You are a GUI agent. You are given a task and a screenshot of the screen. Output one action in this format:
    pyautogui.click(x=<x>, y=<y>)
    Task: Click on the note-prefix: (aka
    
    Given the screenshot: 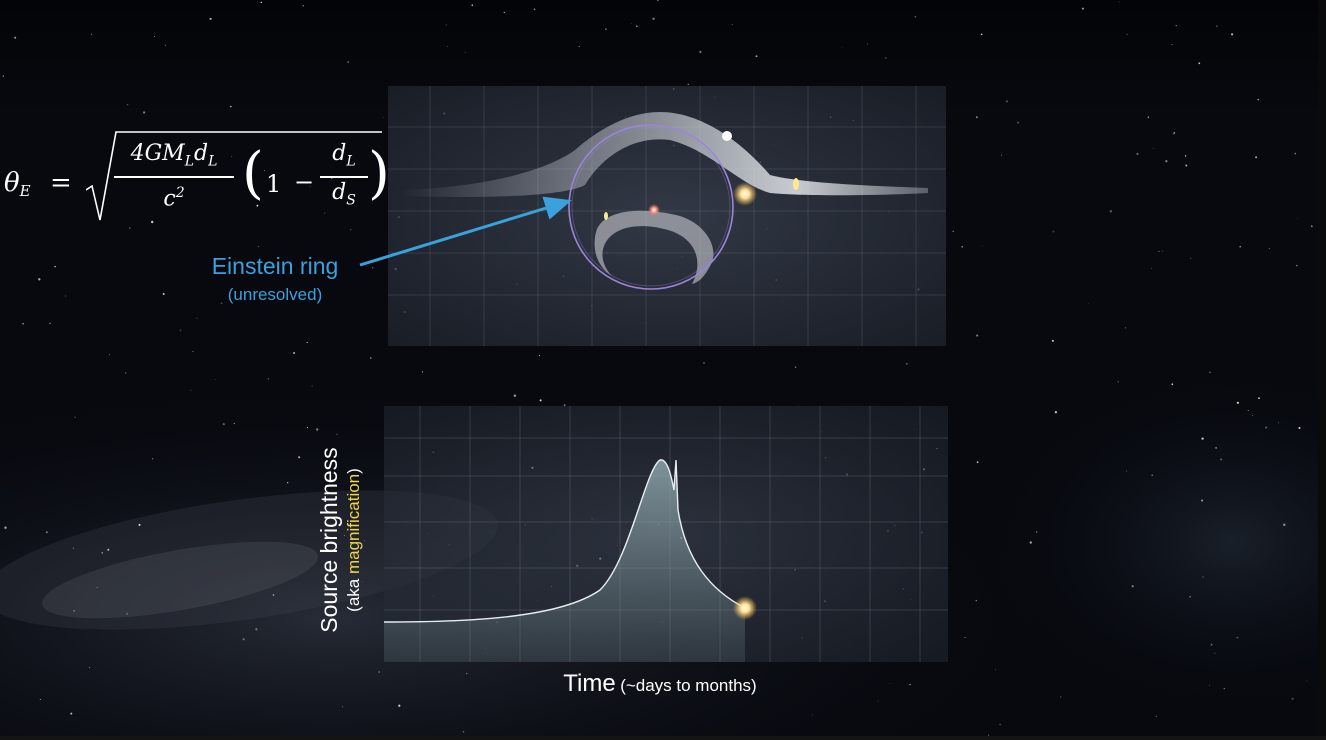 What is the action you would take?
    pyautogui.click(x=353, y=593)
    